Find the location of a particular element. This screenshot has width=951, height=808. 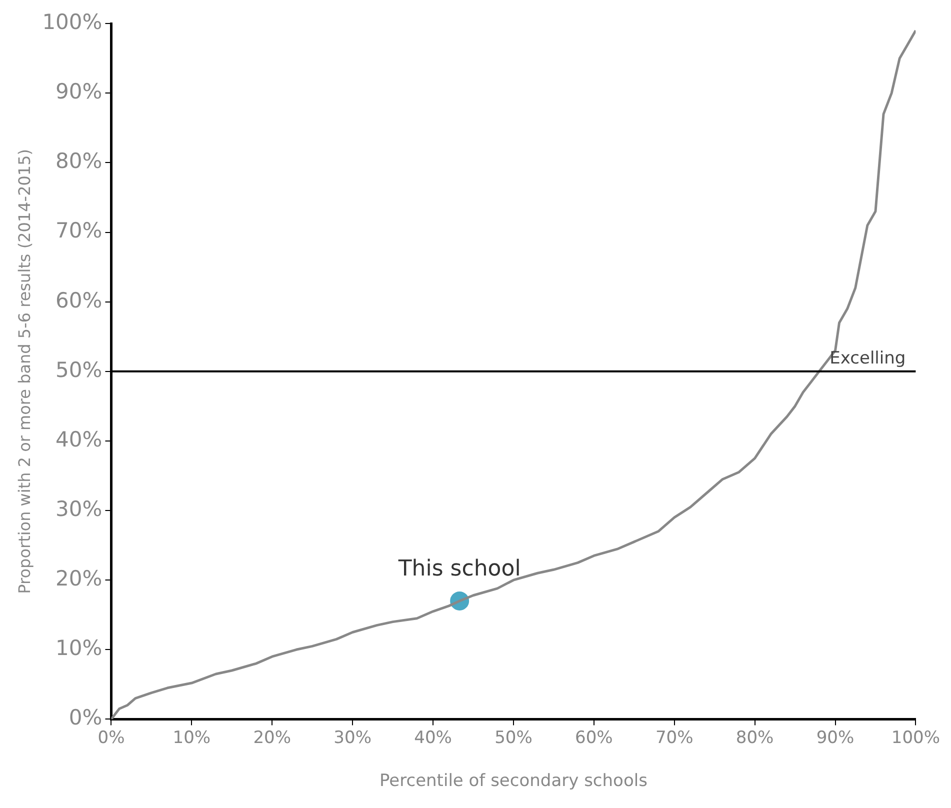

x-tick-label: 30% is located at coordinates (353, 738).